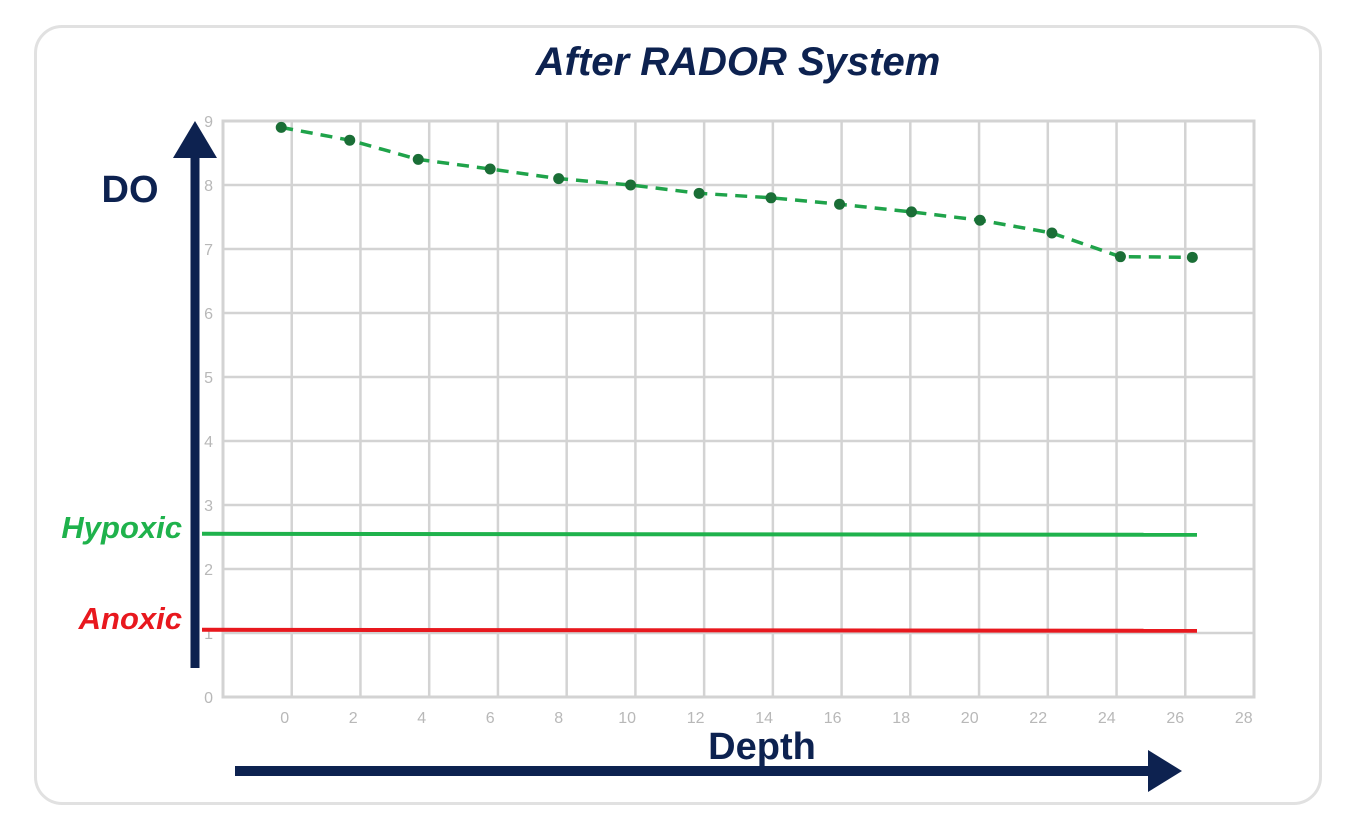  I want to click on x-tick-label: 14, so click(764, 718).